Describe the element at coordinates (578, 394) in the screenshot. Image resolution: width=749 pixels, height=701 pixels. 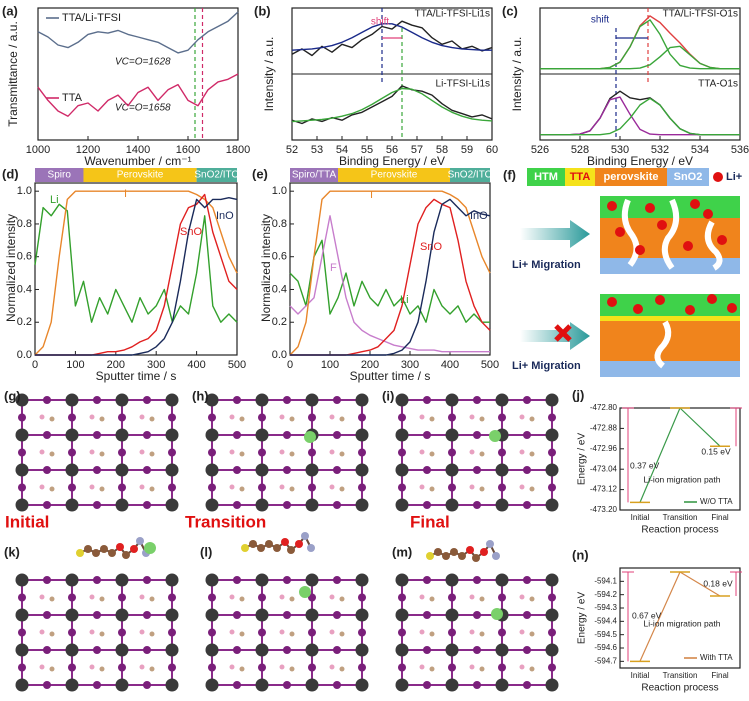
I see `panel-label: (j)` at that location.